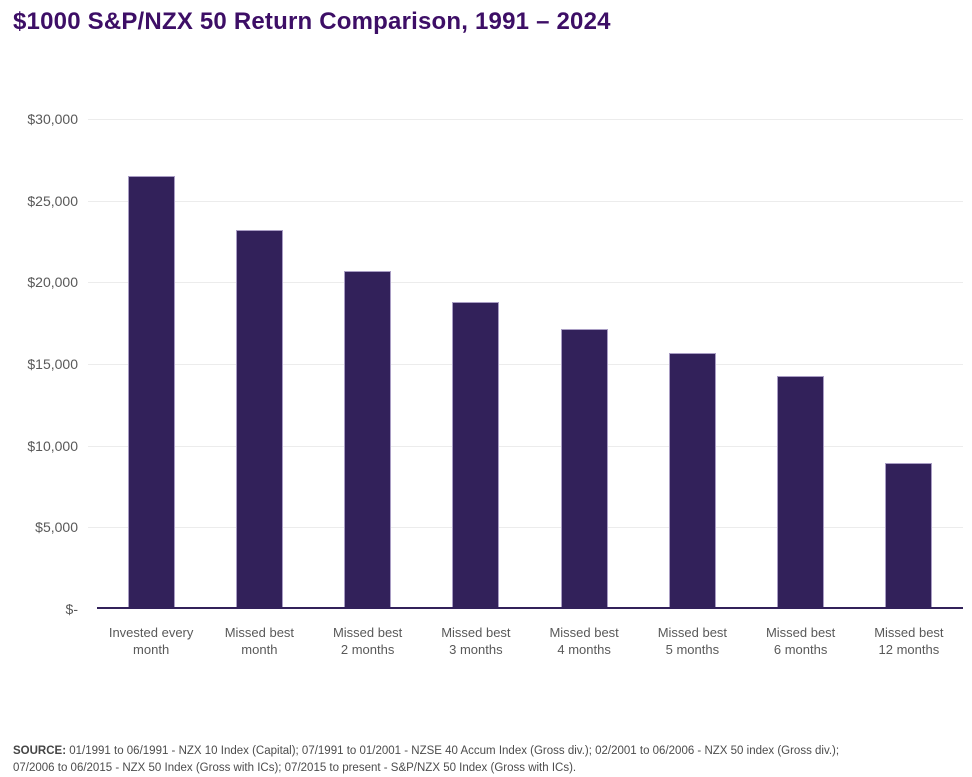 The image size is (972, 777). I want to click on y-axis-label: $20,000, so click(52, 282).